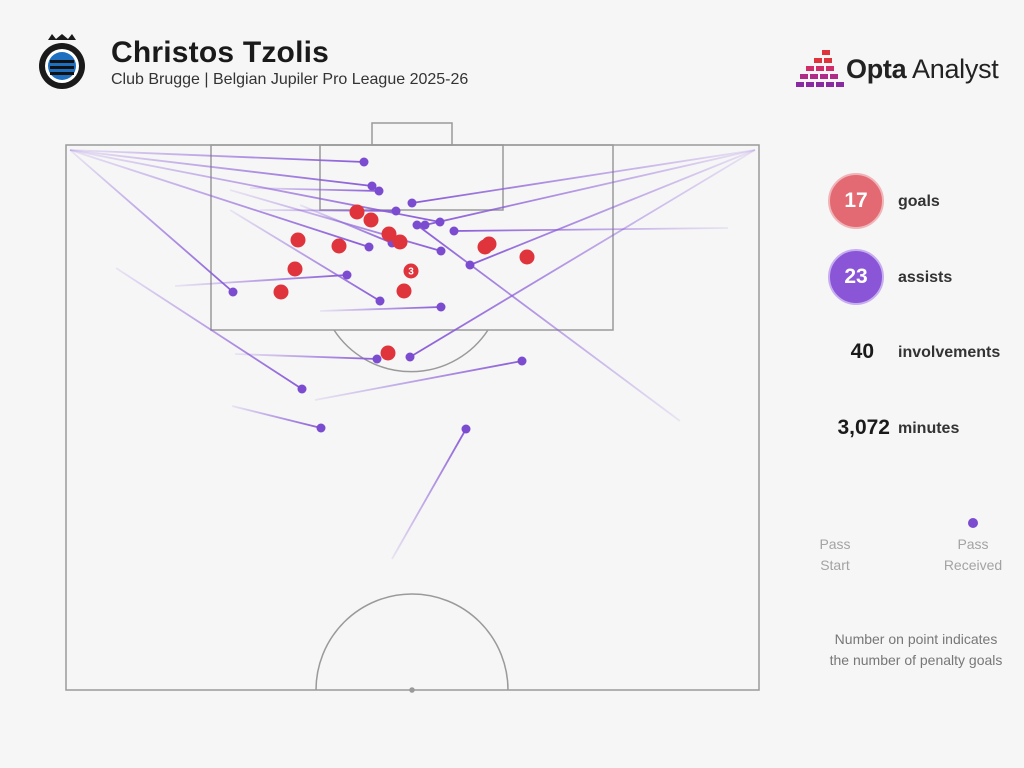 The image size is (1024, 768). What do you see at coordinates (835, 565) in the screenshot?
I see `legend-start-line2: Start` at bounding box center [835, 565].